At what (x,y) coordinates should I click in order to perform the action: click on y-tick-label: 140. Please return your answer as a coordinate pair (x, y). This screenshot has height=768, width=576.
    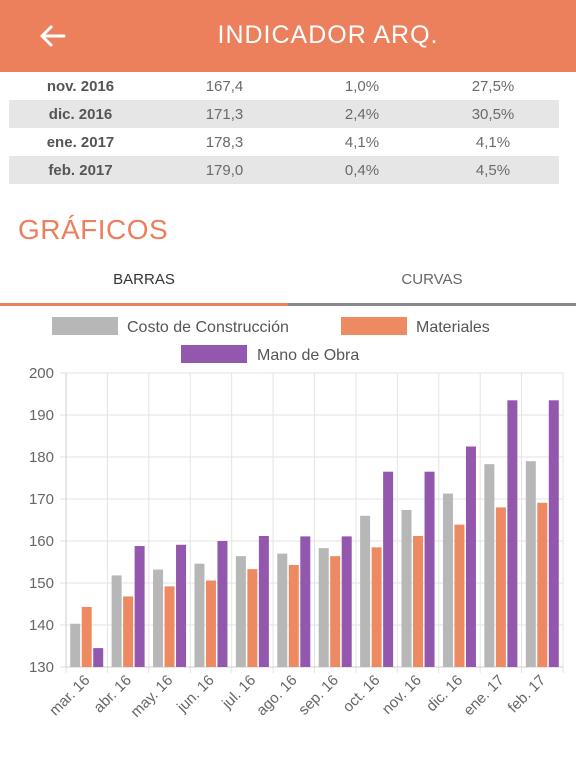
    Looking at the image, I should click on (41, 625).